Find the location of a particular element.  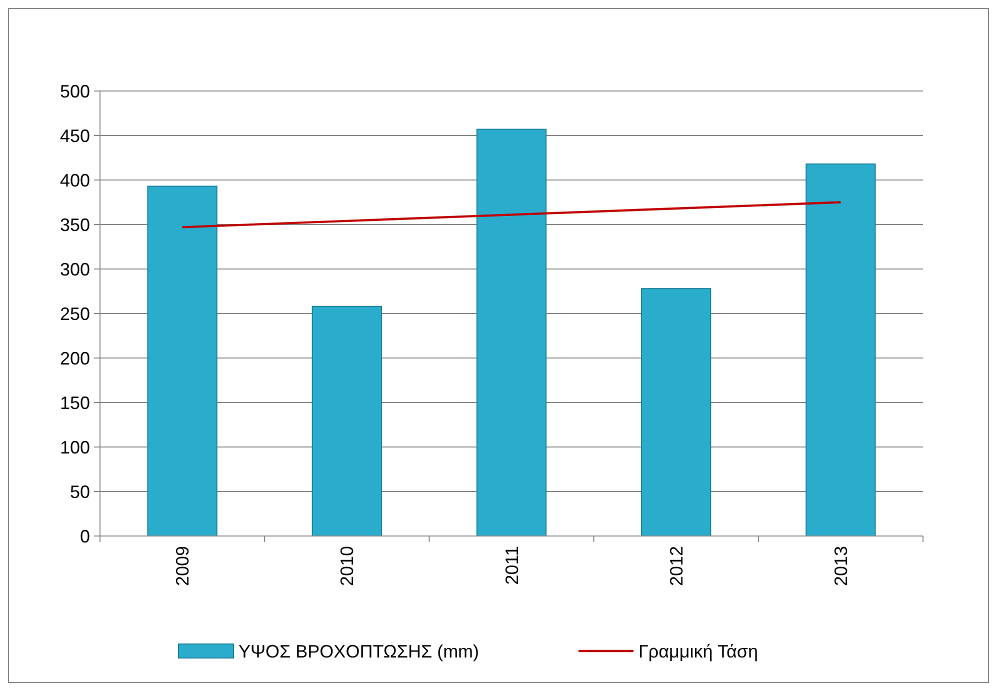

x-tick-label: 2010 is located at coordinates (347, 566).